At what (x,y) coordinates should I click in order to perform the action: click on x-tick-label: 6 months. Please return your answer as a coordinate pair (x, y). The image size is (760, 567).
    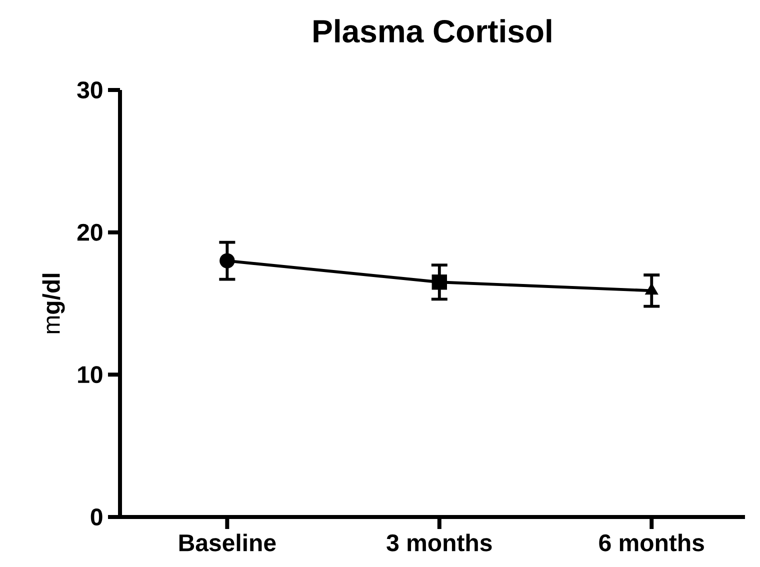
    Looking at the image, I should click on (651, 543).